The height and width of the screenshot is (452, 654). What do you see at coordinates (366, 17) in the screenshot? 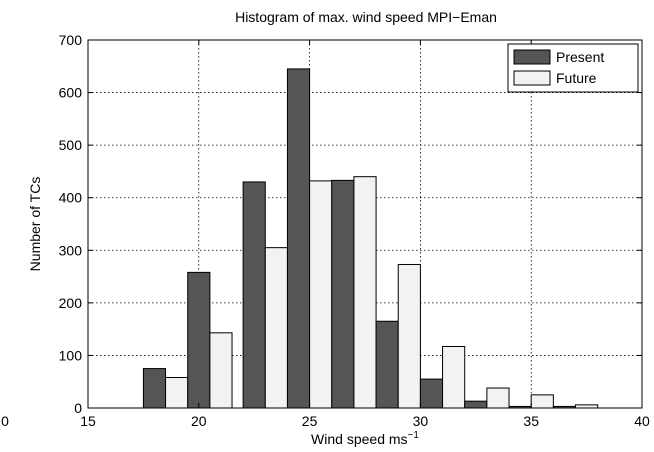
I see `chart-title: Histogram of max. wind speed MPI−Eman` at bounding box center [366, 17].